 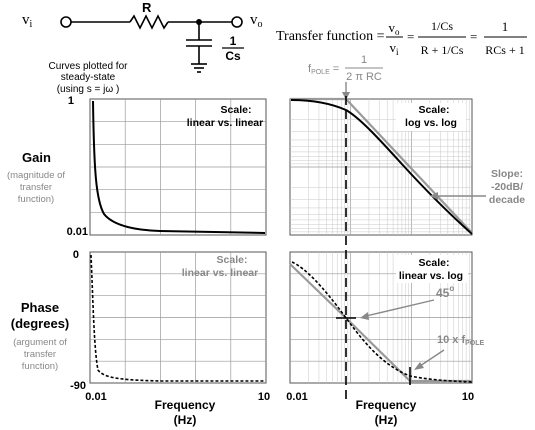 What do you see at coordinates (431, 123) in the screenshot?
I see `svg-text: log vs. log` at bounding box center [431, 123].